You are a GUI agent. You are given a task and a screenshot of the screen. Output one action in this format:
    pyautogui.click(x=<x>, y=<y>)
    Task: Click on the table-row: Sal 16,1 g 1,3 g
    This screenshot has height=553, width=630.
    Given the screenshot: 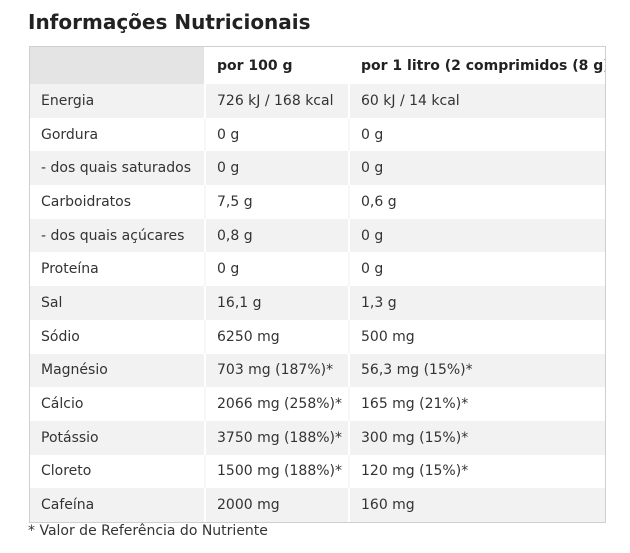 What is the action you would take?
    pyautogui.click(x=317, y=303)
    